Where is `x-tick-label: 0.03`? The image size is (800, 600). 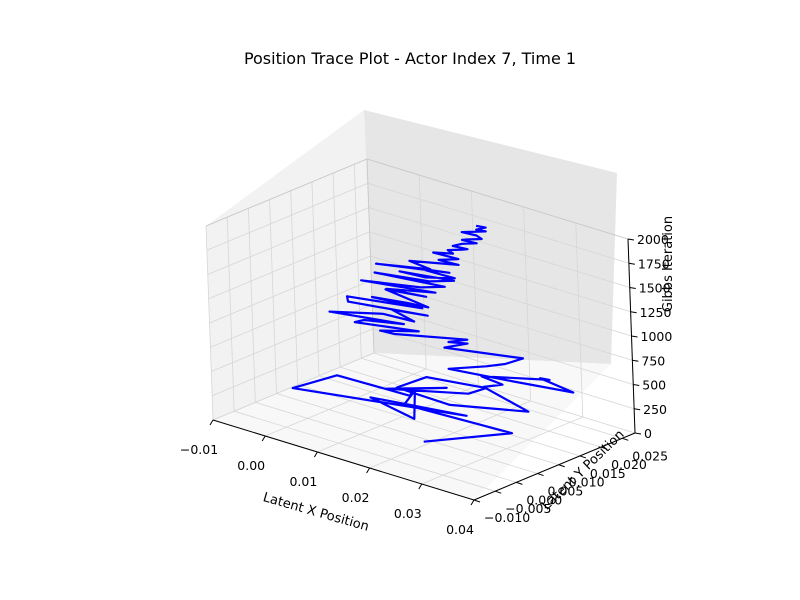
x-tick-label: 0.03 is located at coordinates (408, 513).